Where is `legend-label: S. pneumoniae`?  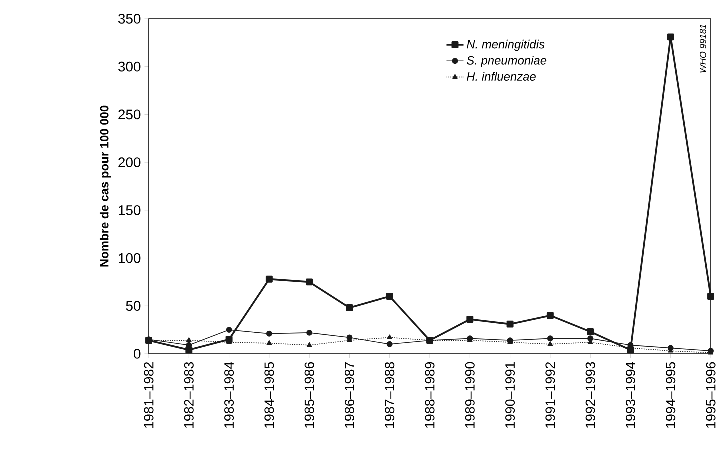
legend-label: S. pneumoniae is located at coordinates (506, 62).